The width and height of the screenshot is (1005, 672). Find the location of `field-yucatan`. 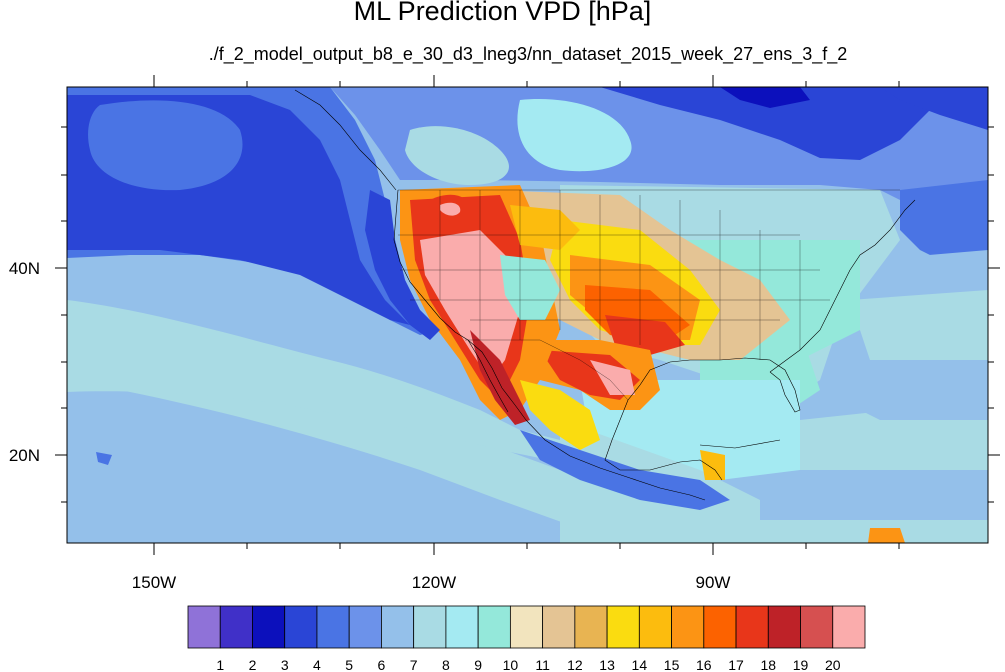

field-yucatan is located at coordinates (712, 465).